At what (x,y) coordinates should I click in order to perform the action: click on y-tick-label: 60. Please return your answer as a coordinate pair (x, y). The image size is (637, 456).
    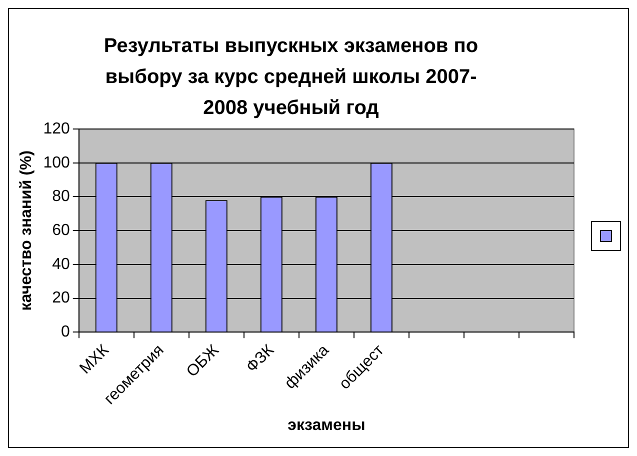
    Looking at the image, I should click on (61, 230).